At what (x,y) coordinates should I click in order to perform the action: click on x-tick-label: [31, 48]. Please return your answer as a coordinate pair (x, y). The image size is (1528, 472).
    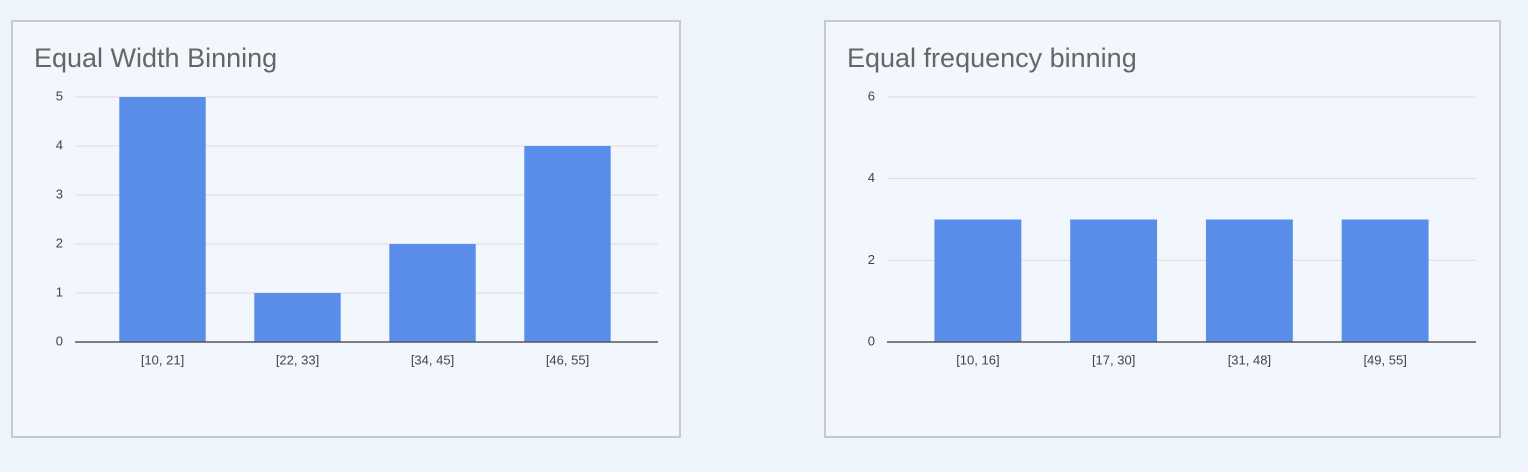
    Looking at the image, I should click on (1249, 359).